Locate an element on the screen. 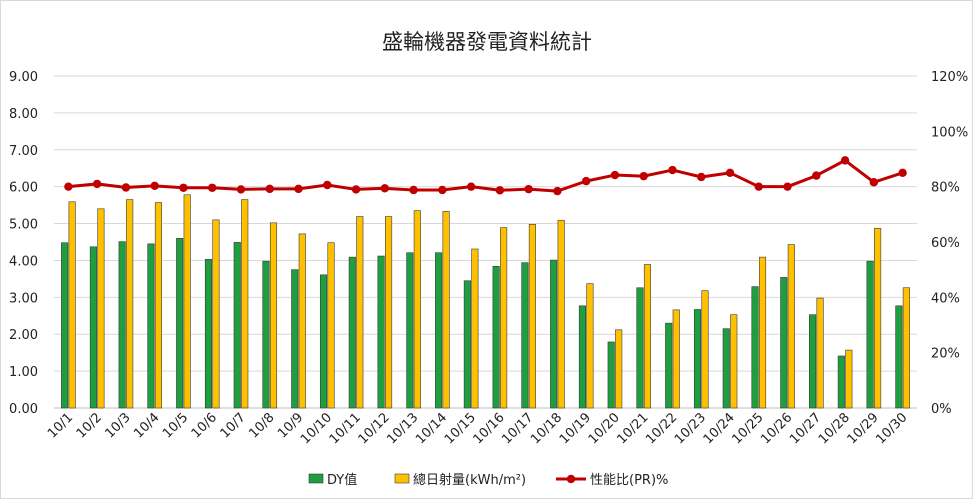 The height and width of the screenshot is (503, 973). left-tick-label: 2.00 is located at coordinates (23, 335).